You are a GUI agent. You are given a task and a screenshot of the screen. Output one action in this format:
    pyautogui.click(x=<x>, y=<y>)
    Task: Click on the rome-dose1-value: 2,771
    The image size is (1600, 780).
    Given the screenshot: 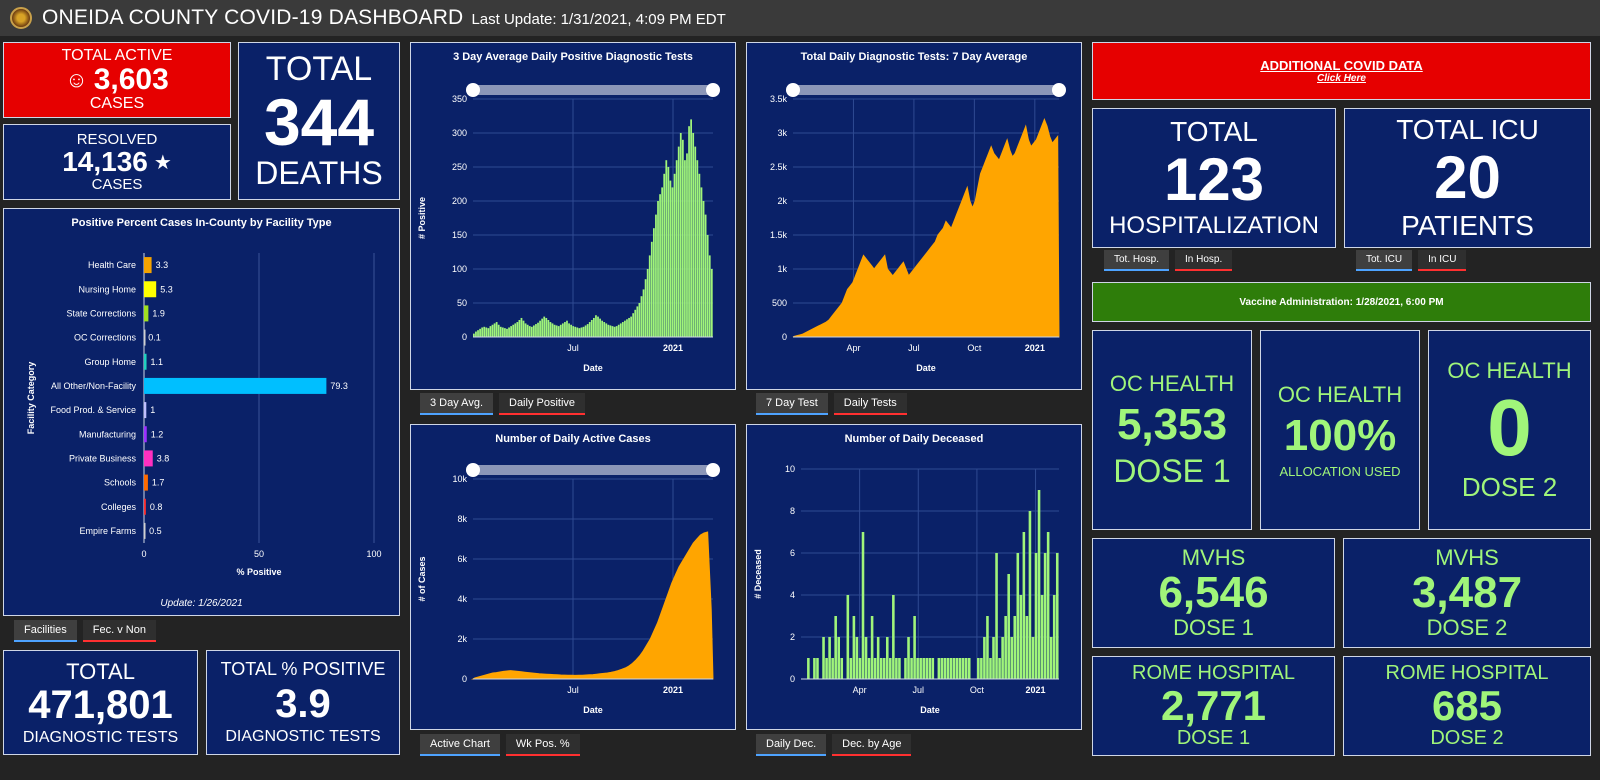 What is the action you would take?
    pyautogui.click(x=1213, y=705)
    